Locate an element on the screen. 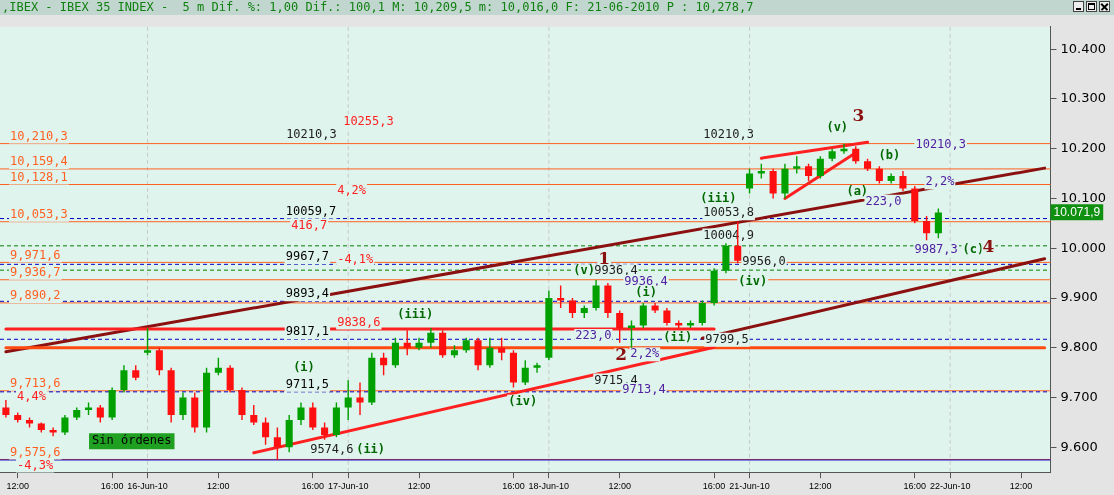 This screenshot has height=495, width=1114. ref-line-label: 9,890,2 is located at coordinates (35, 295).